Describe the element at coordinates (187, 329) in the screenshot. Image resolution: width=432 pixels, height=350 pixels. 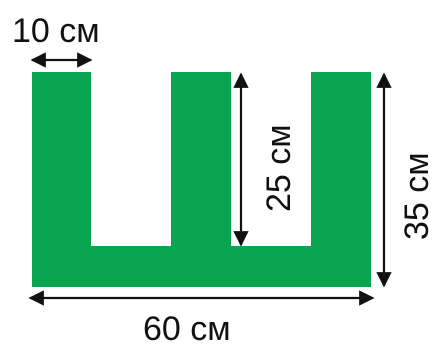
I see `total-width-label: 60 см` at that location.